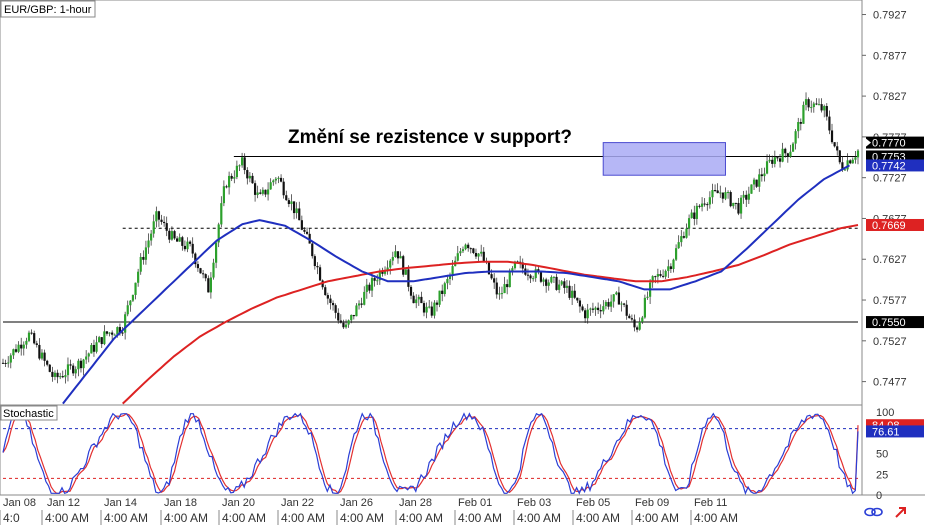 The width and height of the screenshot is (925, 530). What do you see at coordinates (895, 224) in the screenshot?
I see `price-badge` at bounding box center [895, 224].